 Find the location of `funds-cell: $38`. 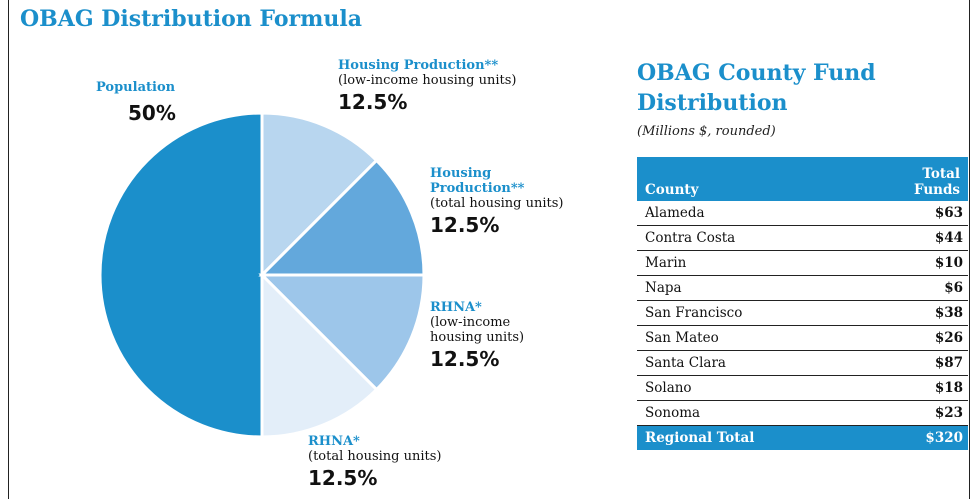

funds-cell: $38 is located at coordinates (925, 313).